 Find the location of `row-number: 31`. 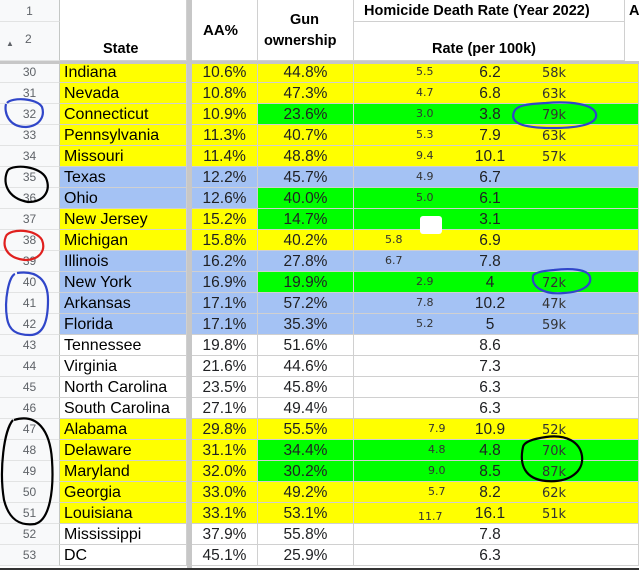

row-number: 31 is located at coordinates (30, 93).